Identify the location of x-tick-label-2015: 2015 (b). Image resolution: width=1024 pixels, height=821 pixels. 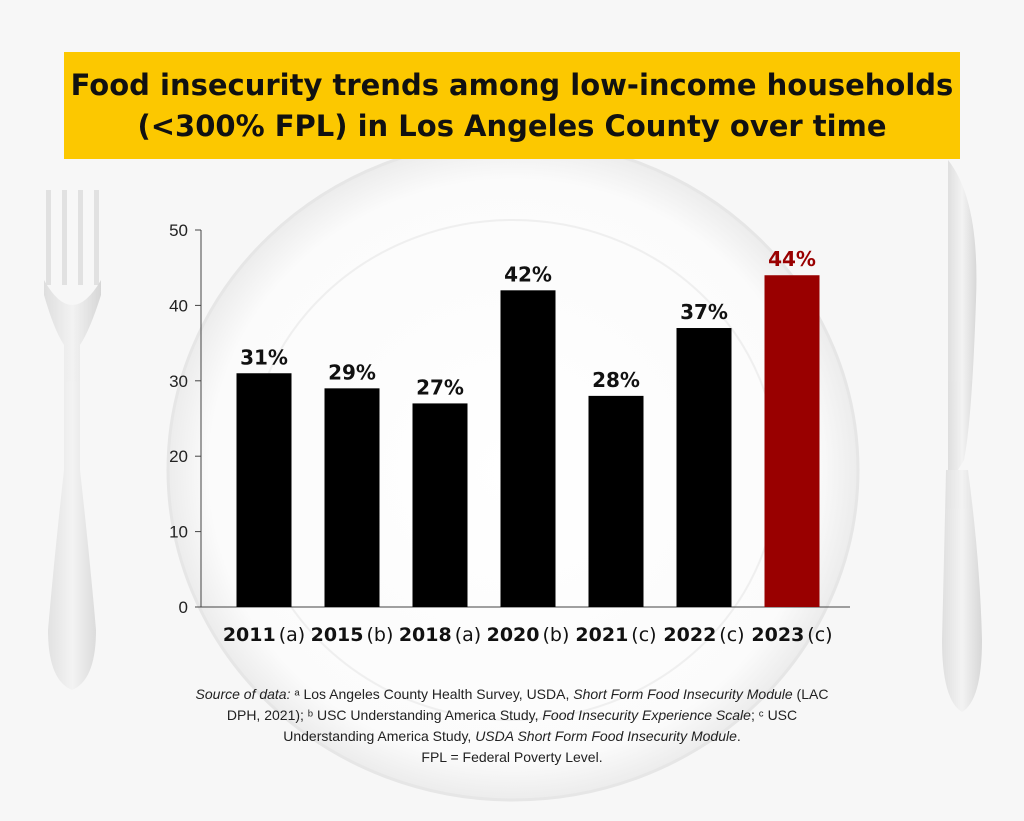
(352, 635).